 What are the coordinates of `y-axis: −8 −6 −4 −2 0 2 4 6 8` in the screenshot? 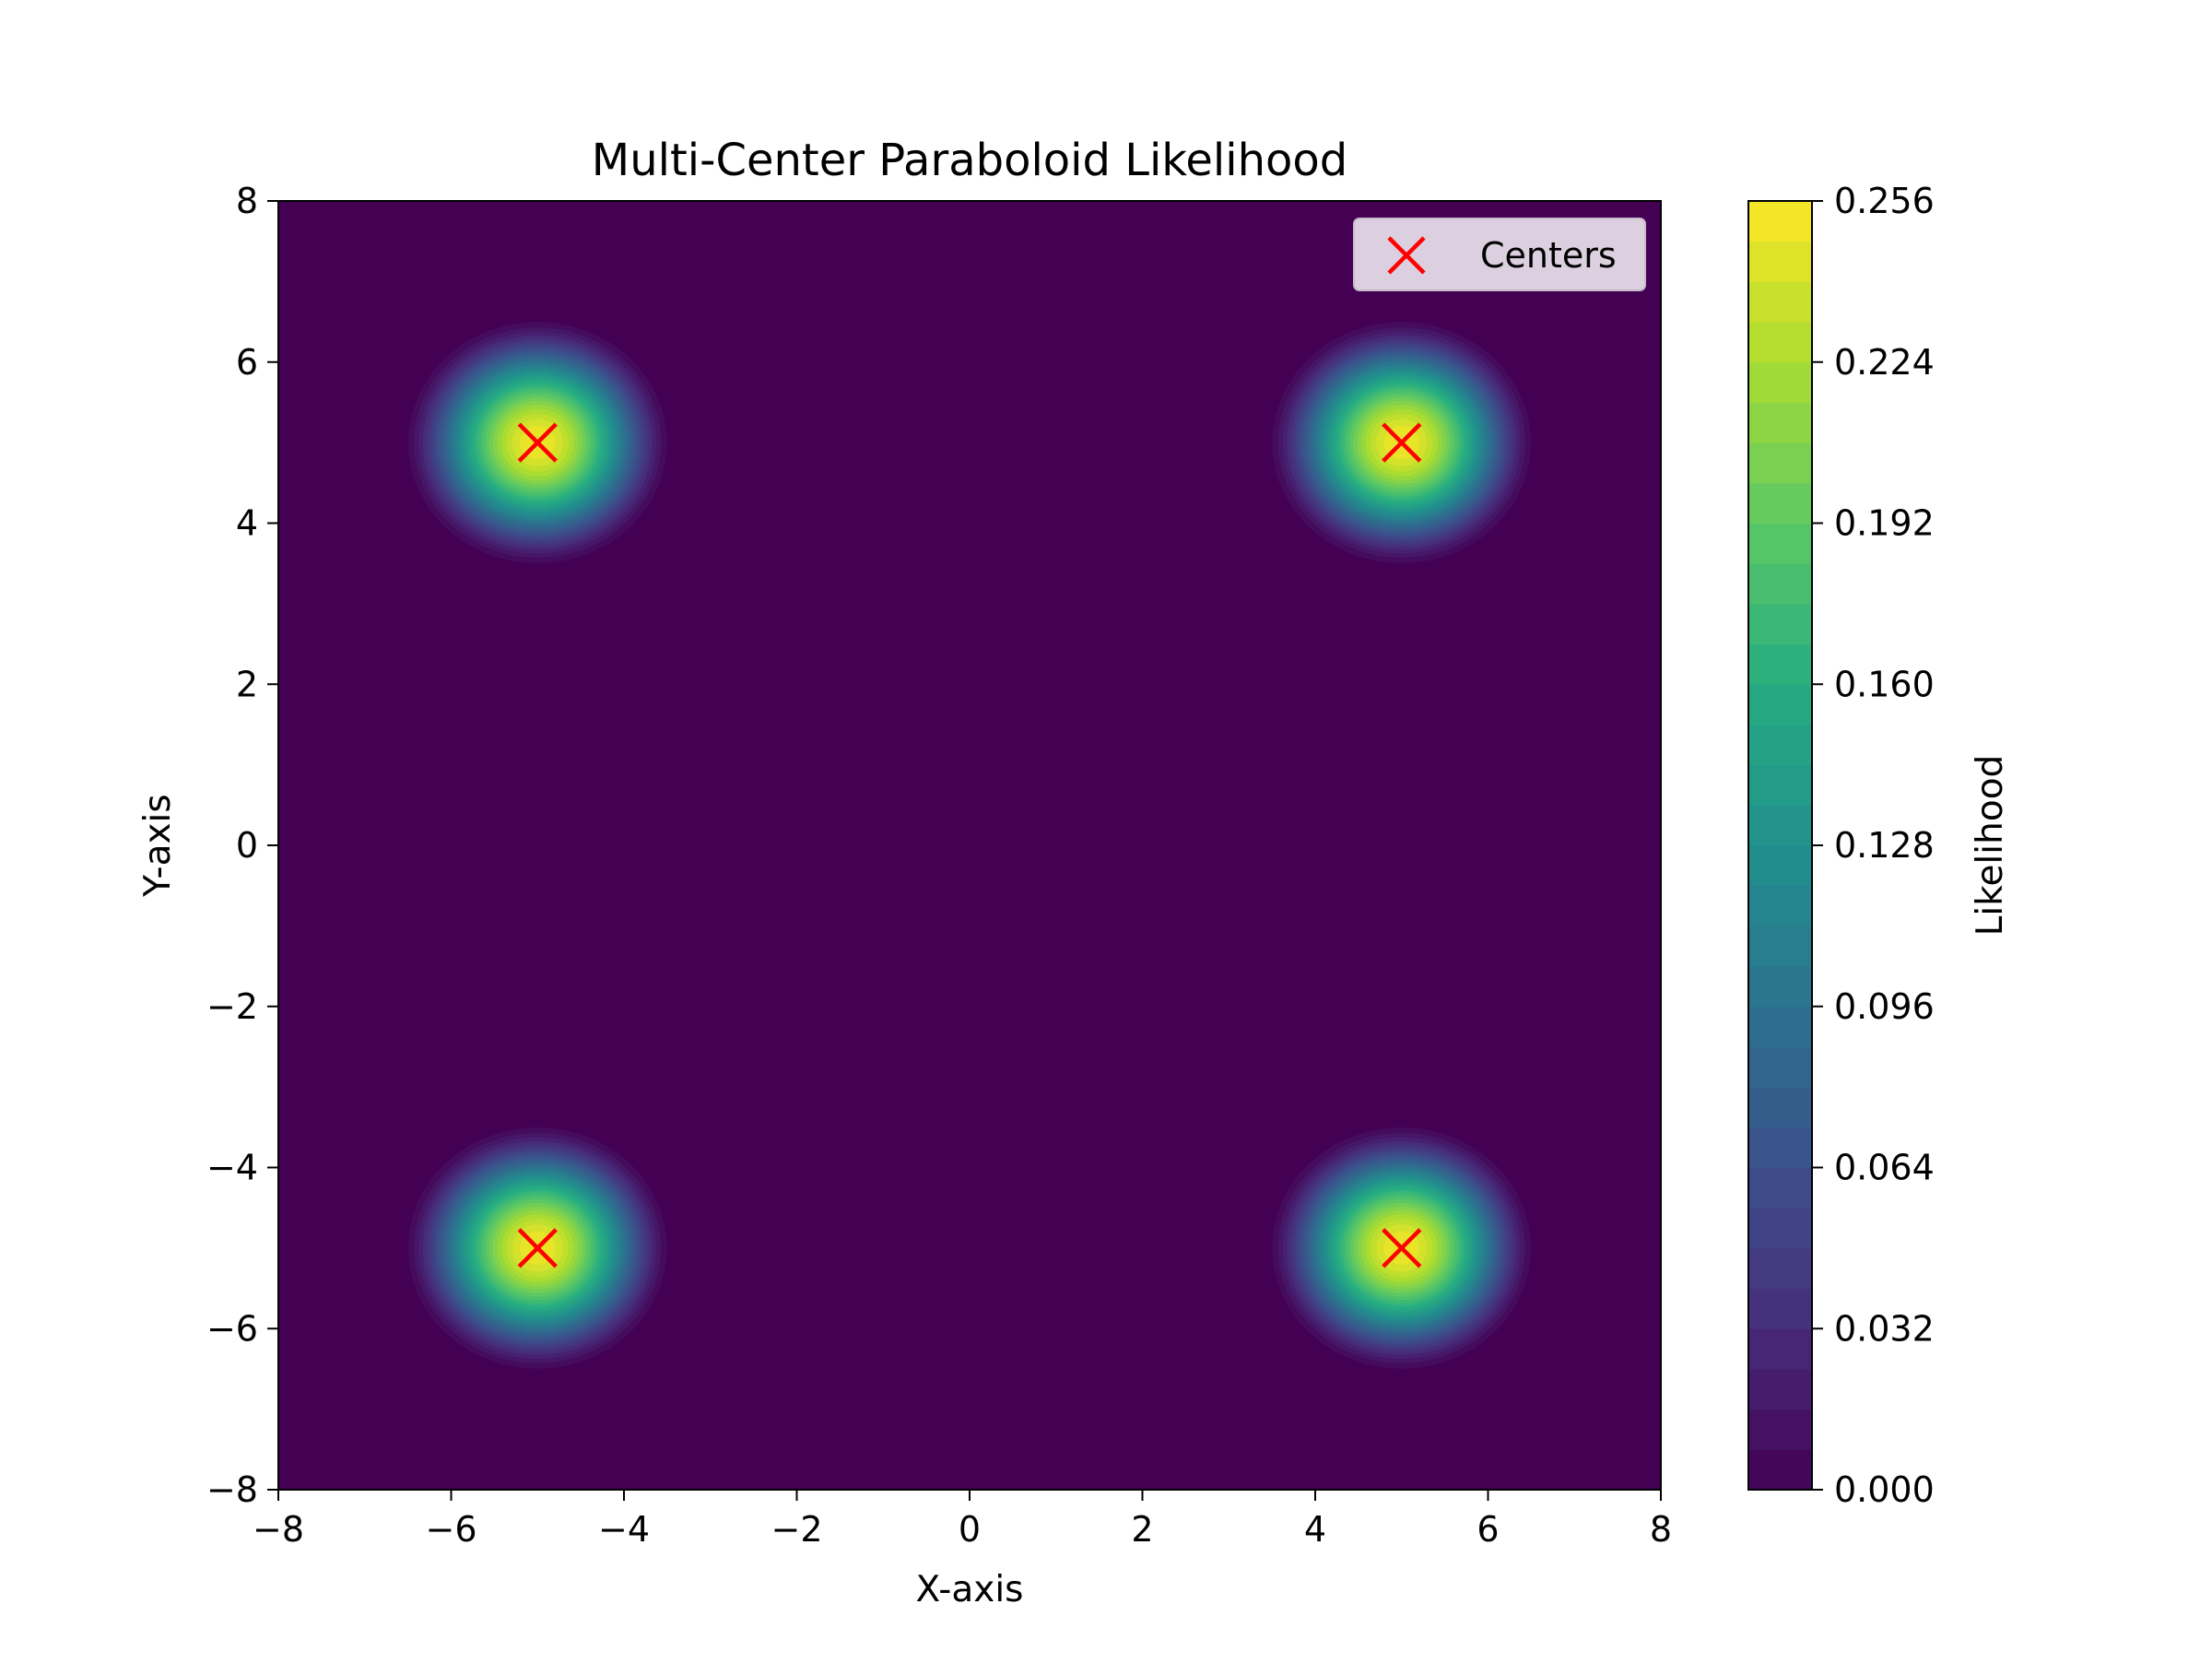 It's located at (242, 845).